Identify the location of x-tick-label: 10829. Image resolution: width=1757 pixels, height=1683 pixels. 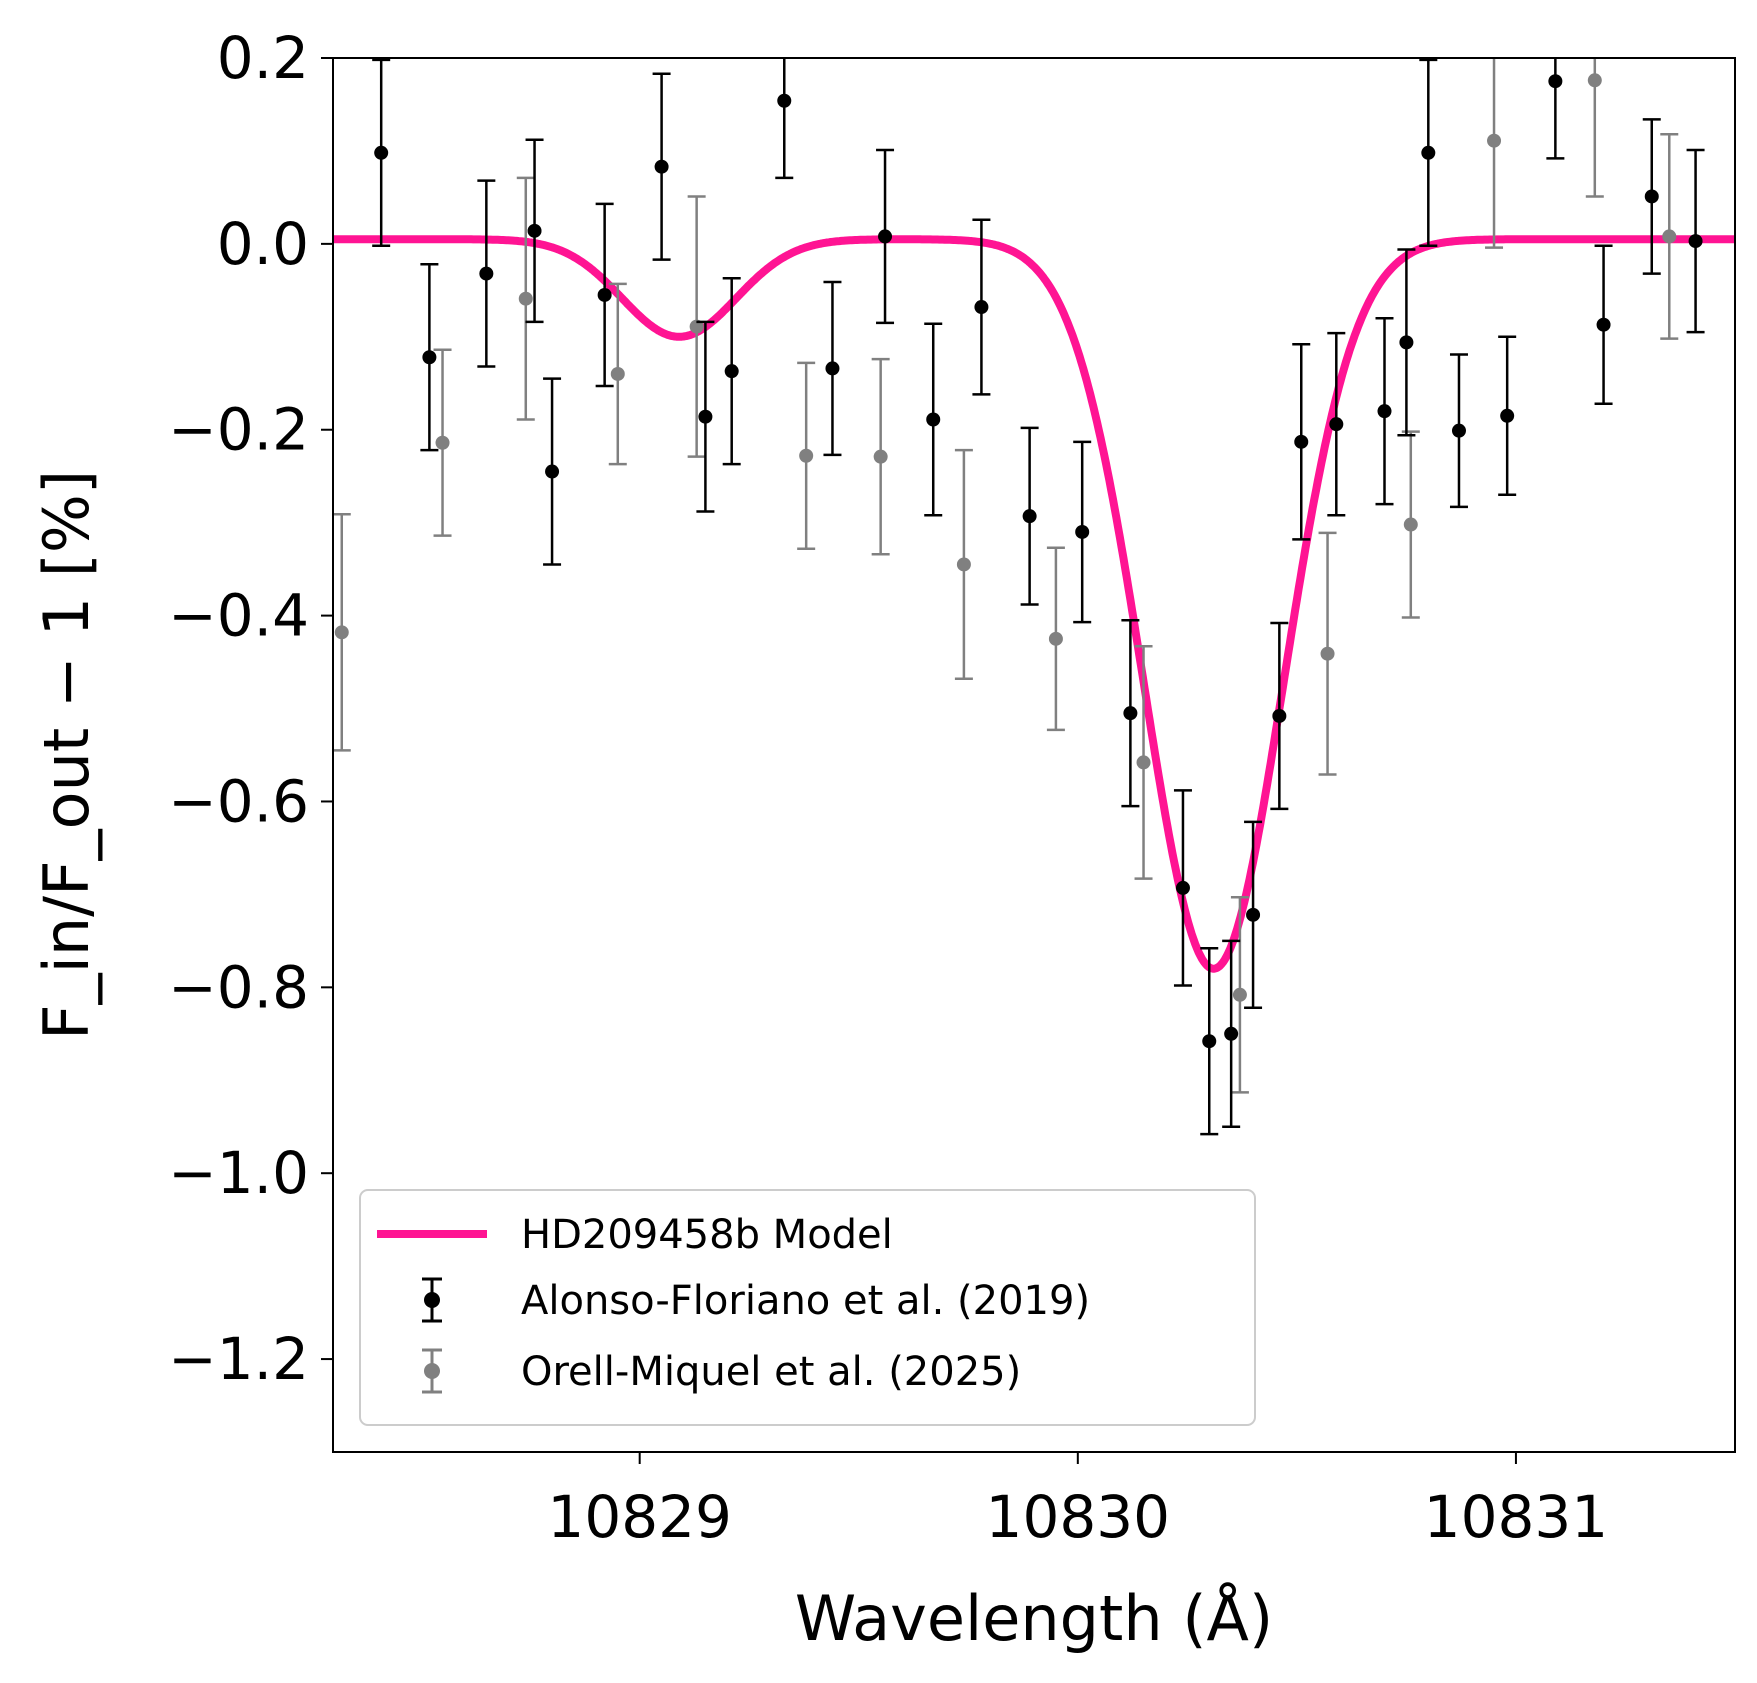
(639, 1517).